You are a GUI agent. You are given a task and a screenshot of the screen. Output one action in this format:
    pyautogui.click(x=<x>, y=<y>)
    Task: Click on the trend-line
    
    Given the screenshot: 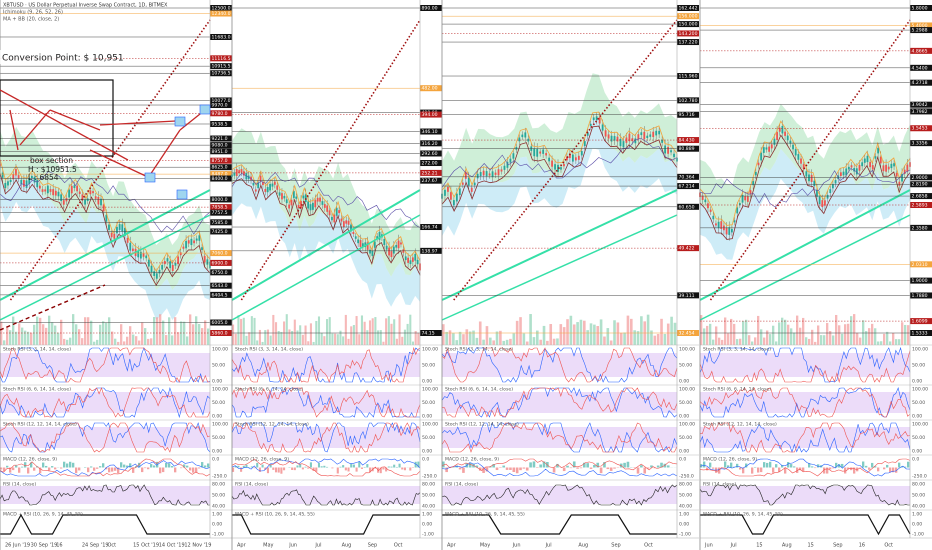 What is the action you would take?
    pyautogui.click(x=559, y=245)
    